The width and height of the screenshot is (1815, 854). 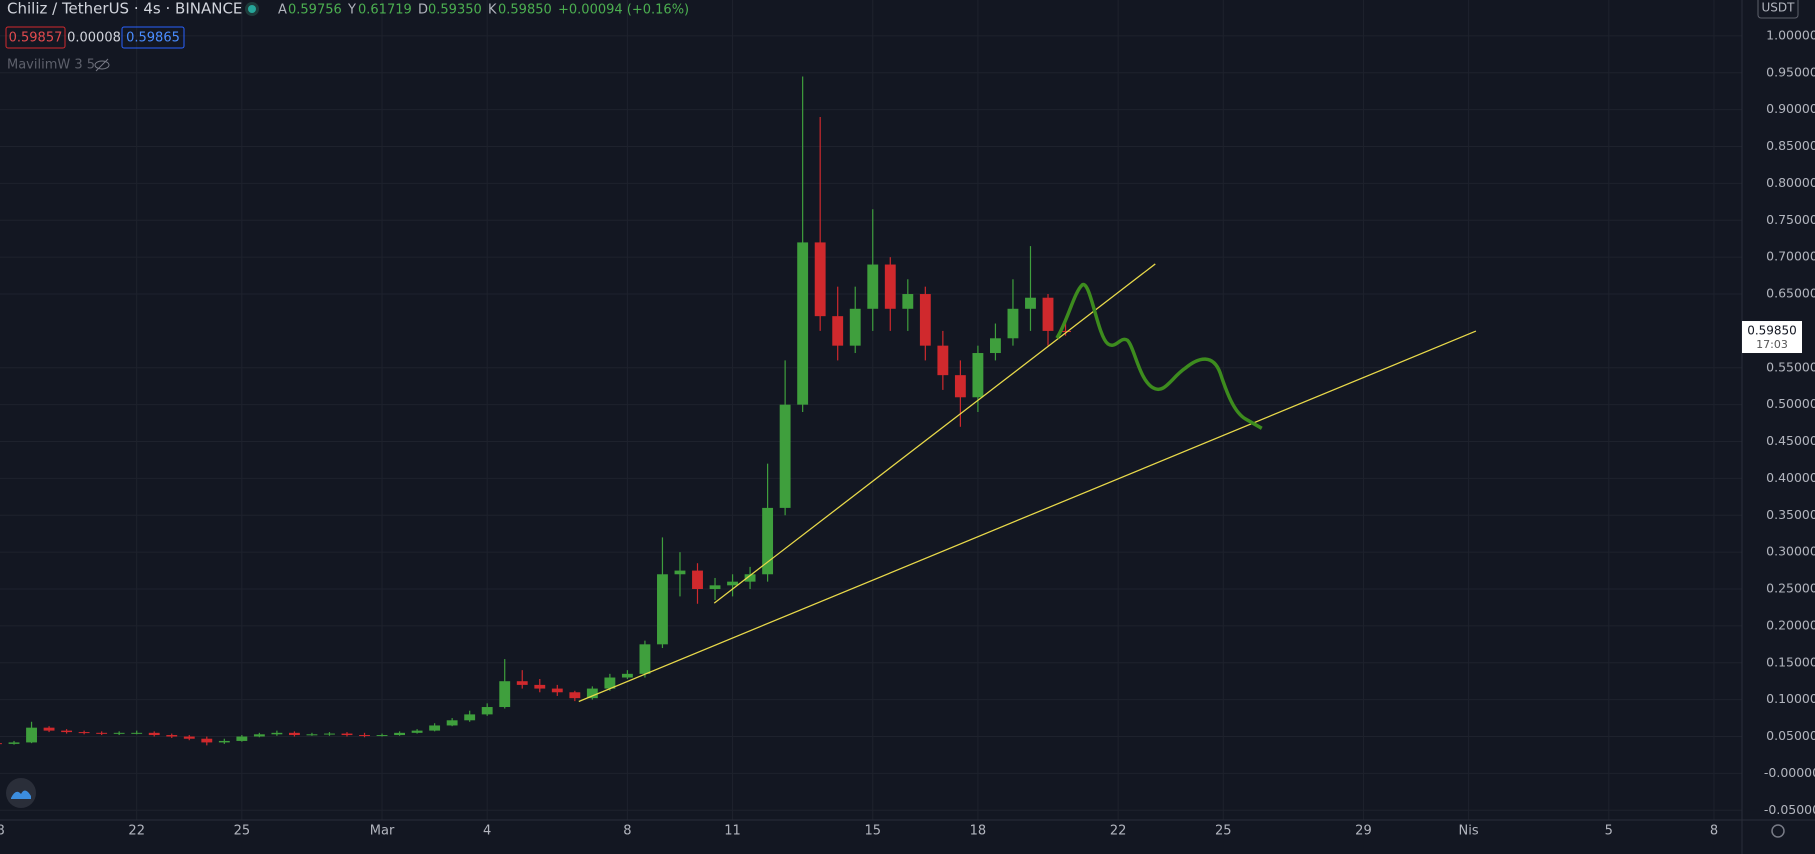 What do you see at coordinates (102, 65) in the screenshot?
I see `visibility-icon` at bounding box center [102, 65].